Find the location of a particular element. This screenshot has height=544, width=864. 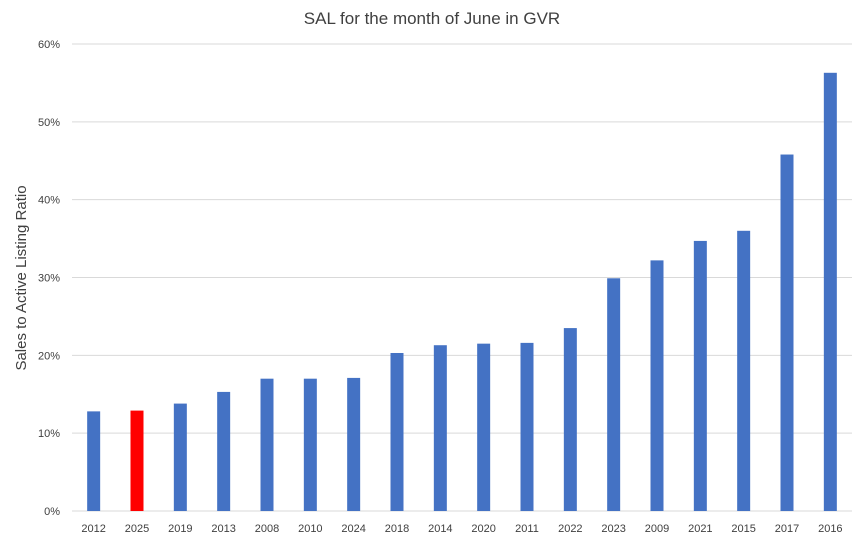

bar-2008 is located at coordinates (267, 444).